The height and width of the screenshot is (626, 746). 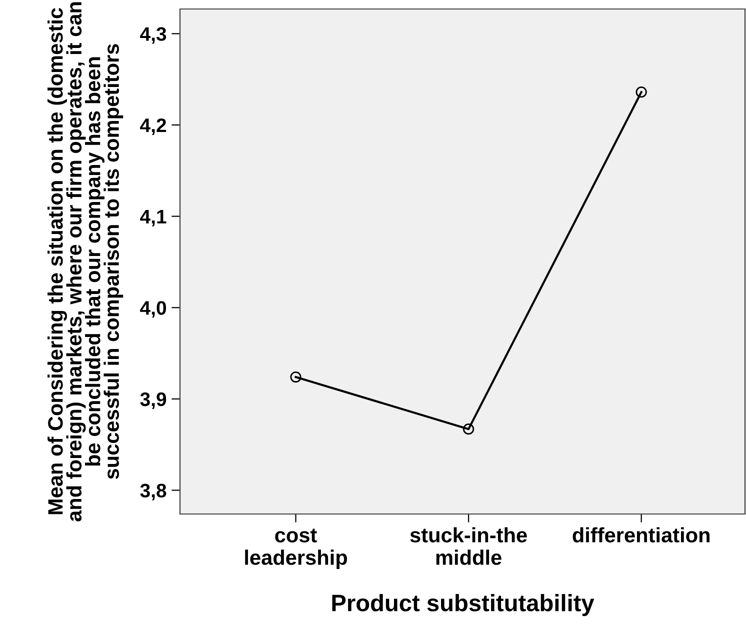 I want to click on x-tick-label: cost leadership, so click(x=296, y=549).